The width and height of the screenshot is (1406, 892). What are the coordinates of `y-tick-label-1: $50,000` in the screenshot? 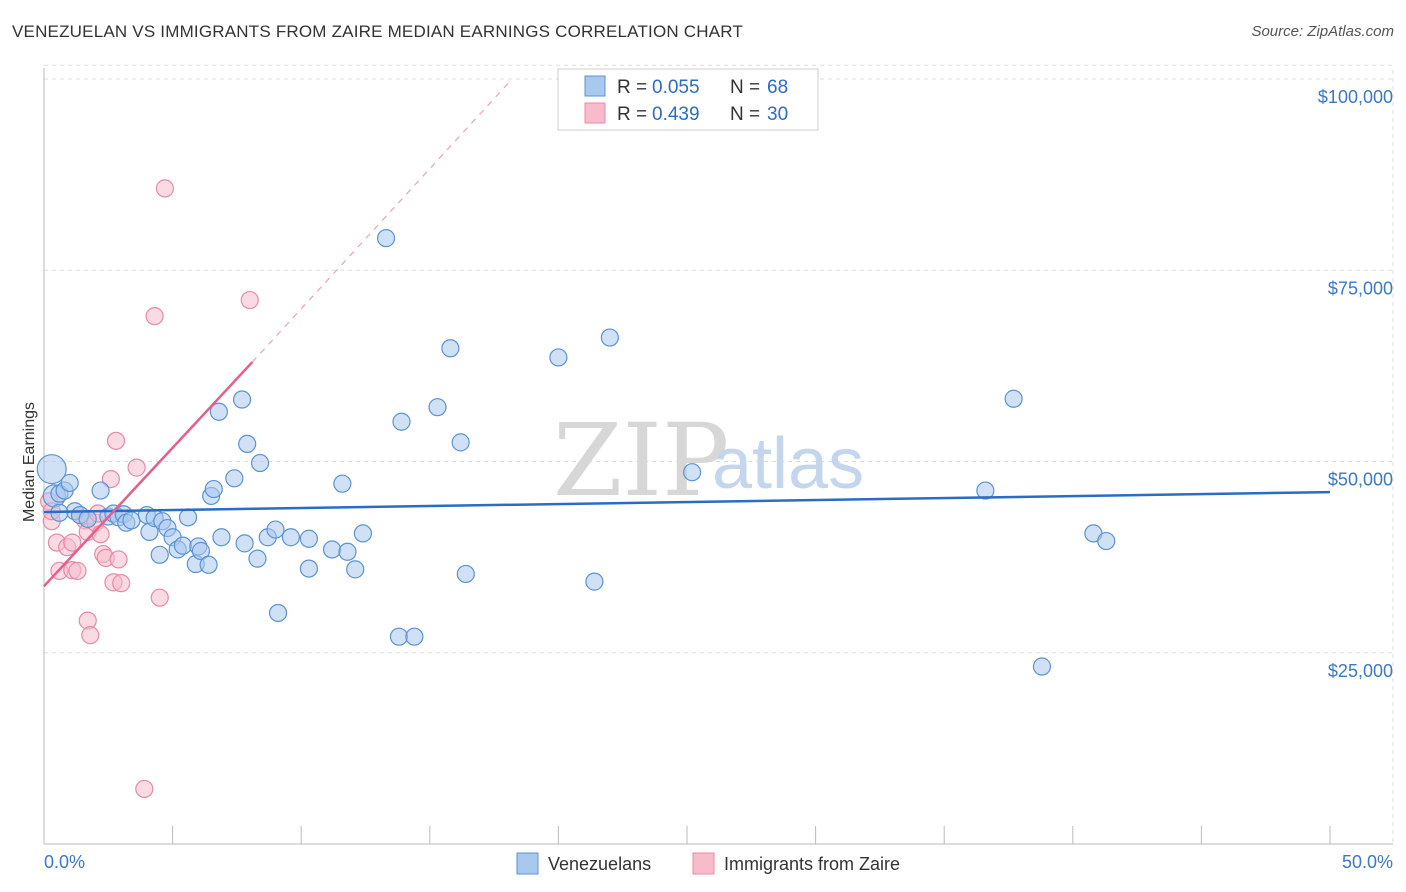 It's located at (1360, 480).